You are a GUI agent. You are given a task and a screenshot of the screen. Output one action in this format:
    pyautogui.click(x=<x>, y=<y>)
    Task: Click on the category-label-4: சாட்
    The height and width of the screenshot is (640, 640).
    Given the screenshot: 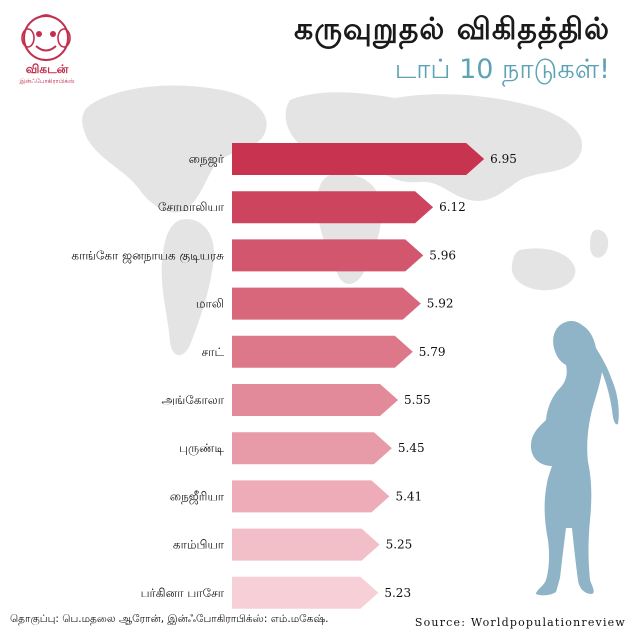 What is the action you would take?
    pyautogui.click(x=213, y=352)
    